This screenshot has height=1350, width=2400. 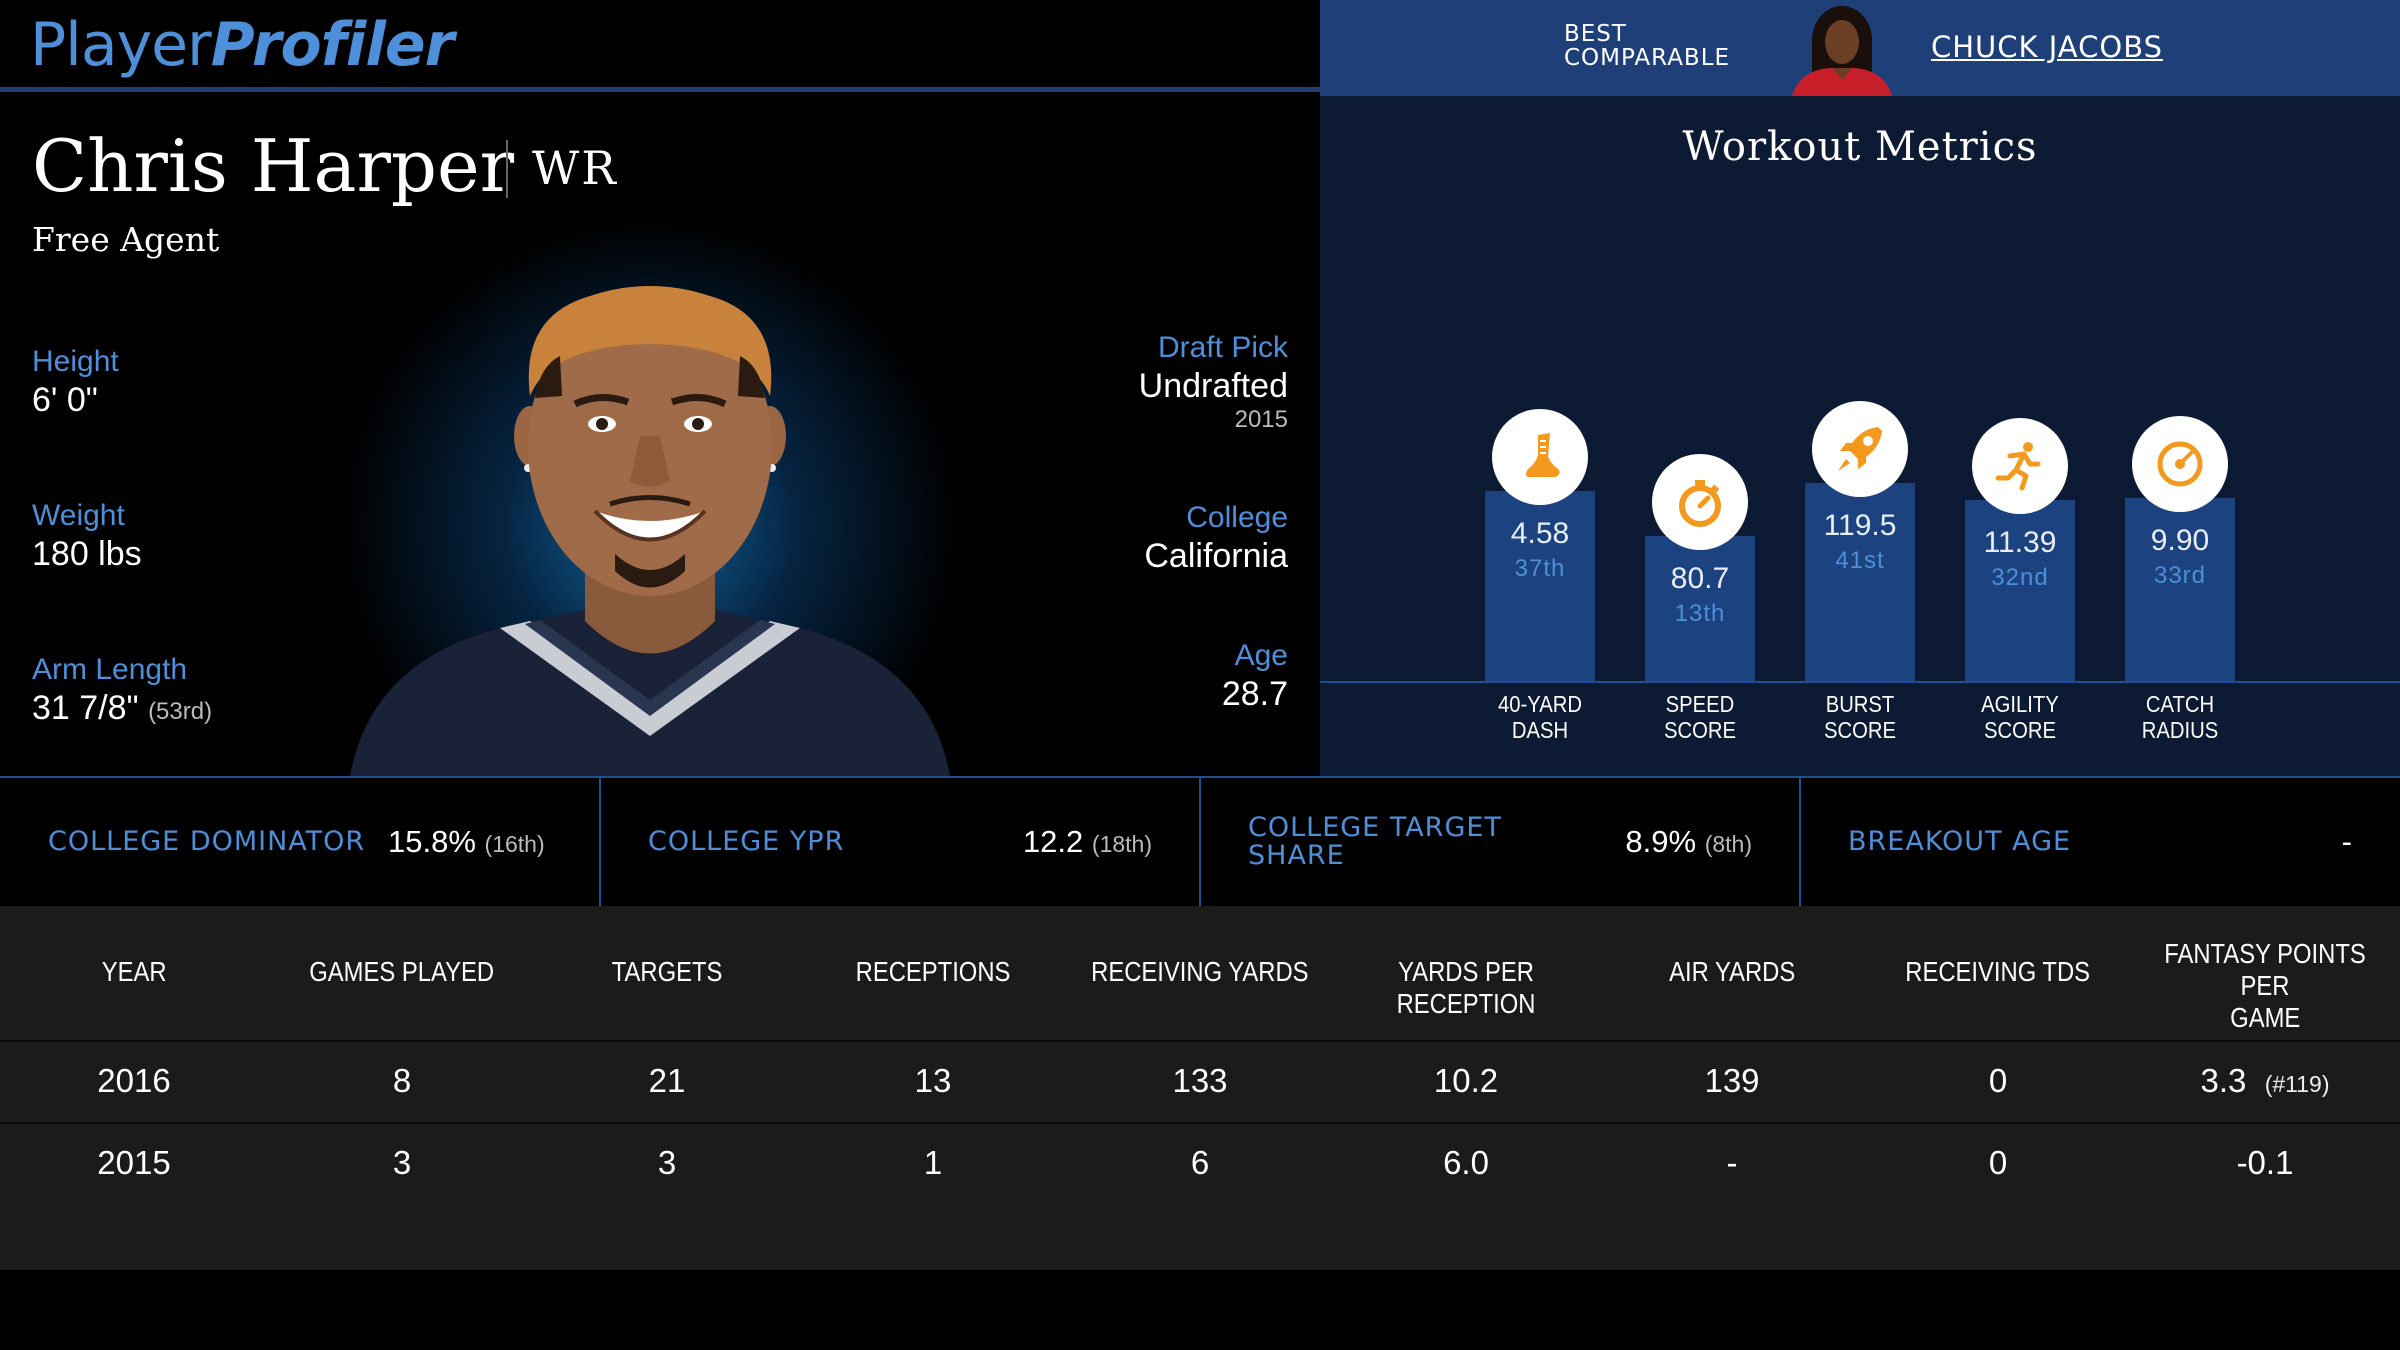 I want to click on metric-label: AGILITY SCORE, so click(x=2020, y=717).